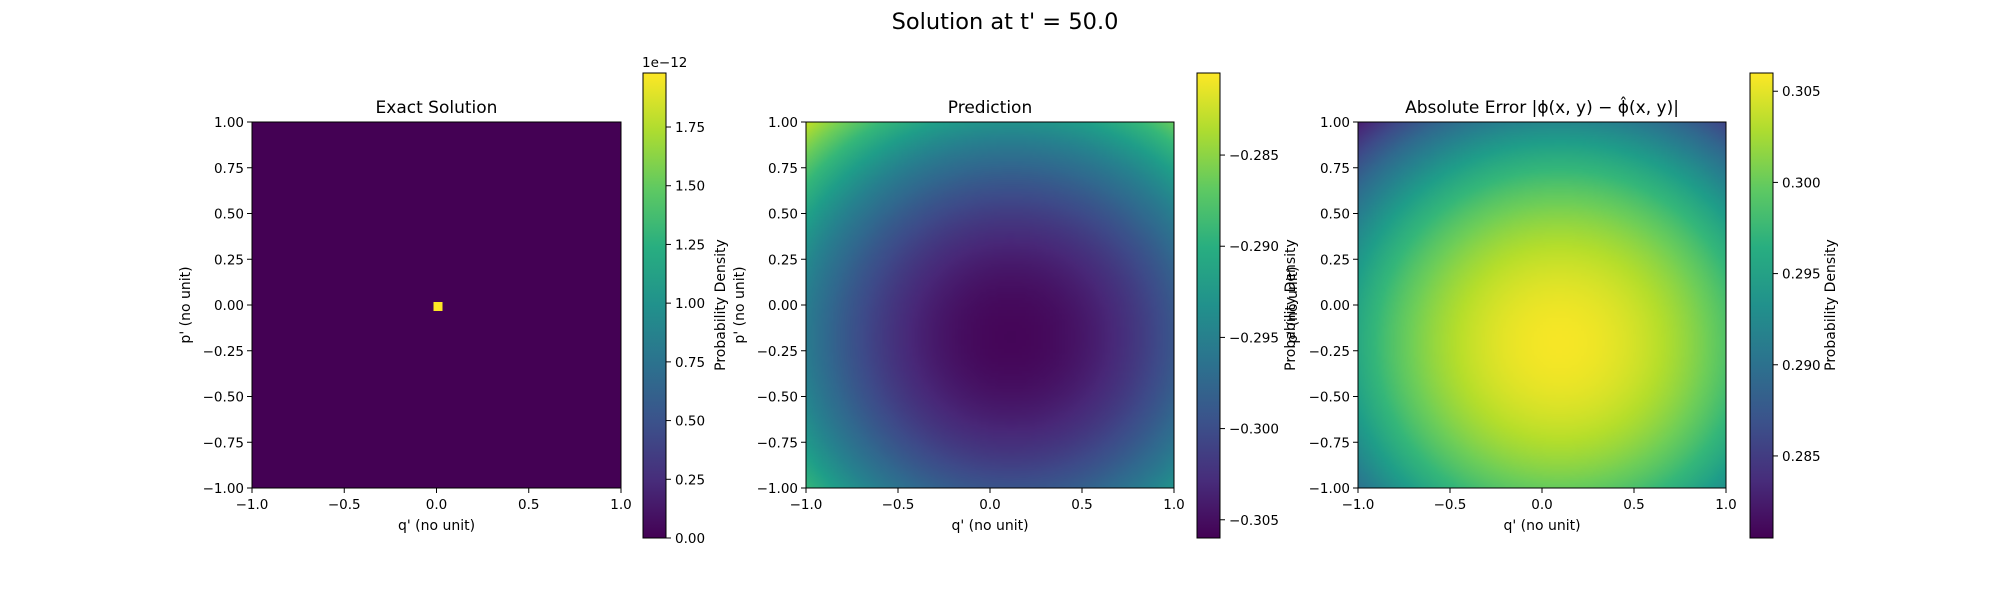 This screenshot has width=2000, height=600. What do you see at coordinates (1254, 247) in the screenshot?
I see `colorbar-tick-label: −0.290` at bounding box center [1254, 247].